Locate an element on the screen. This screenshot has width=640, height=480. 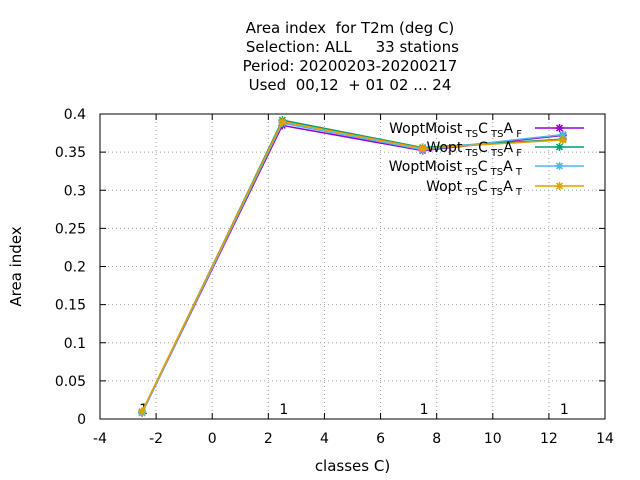
x-tick-label: -4 is located at coordinates (100, 439).